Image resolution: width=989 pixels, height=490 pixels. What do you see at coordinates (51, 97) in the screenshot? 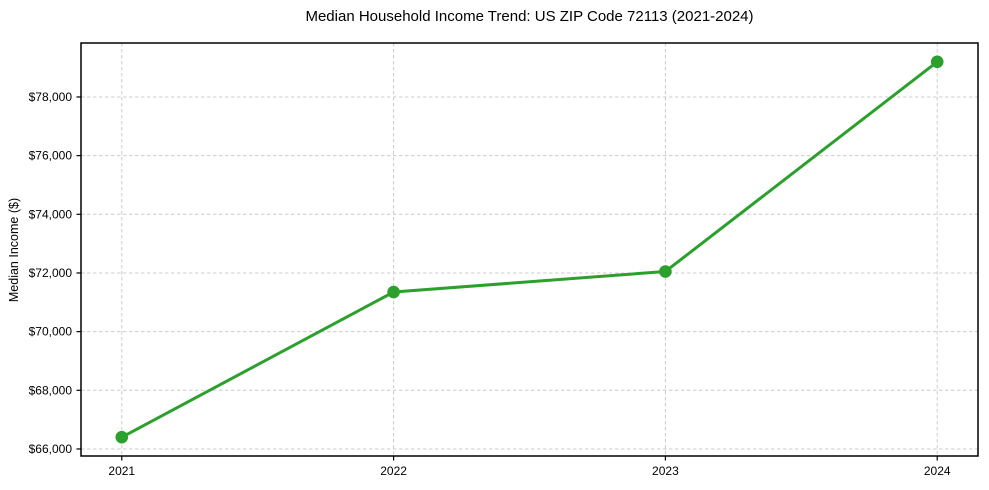
I see `y-tick-label: $78,000` at bounding box center [51, 97].